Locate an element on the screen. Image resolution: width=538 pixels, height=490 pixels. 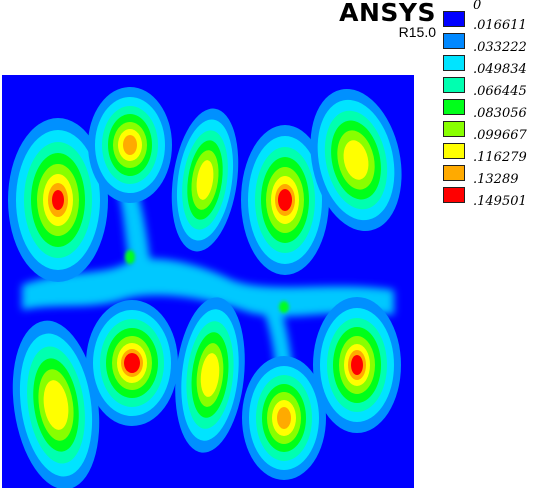
legend-entry: .116279 is located at coordinates (490, 150).